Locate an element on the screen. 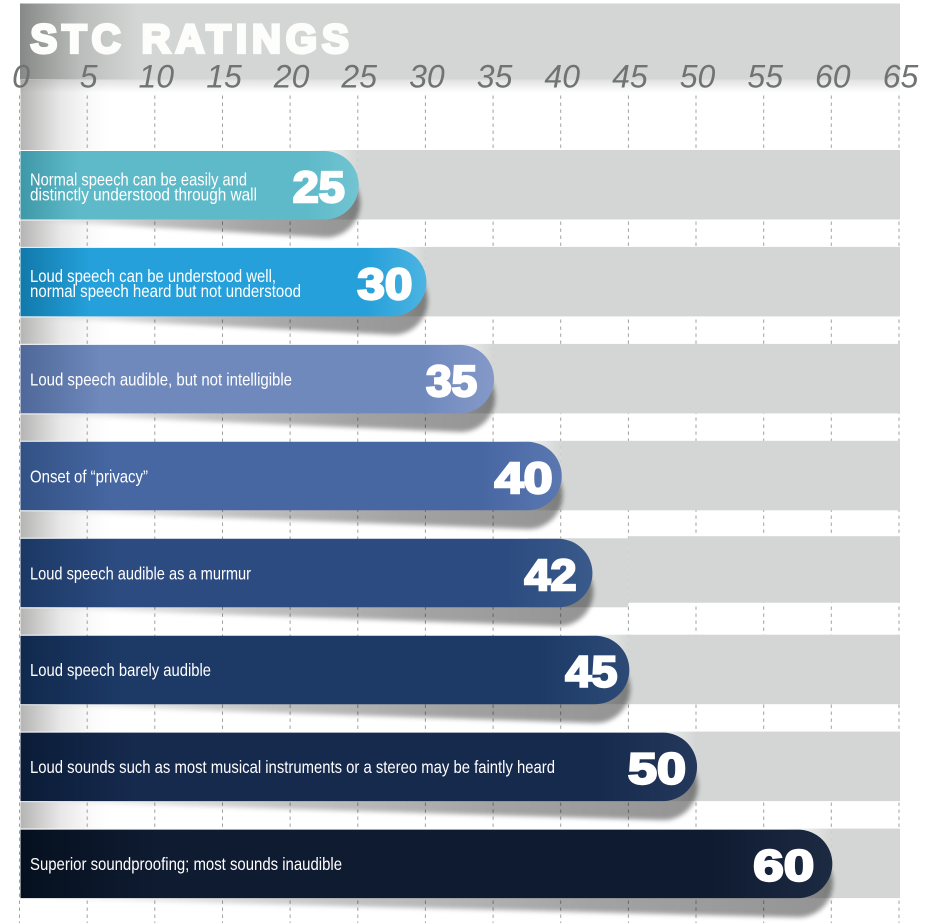 Image resolution: width=933 pixels, height=923 pixels. svg-text: 10 is located at coordinates (157, 77).